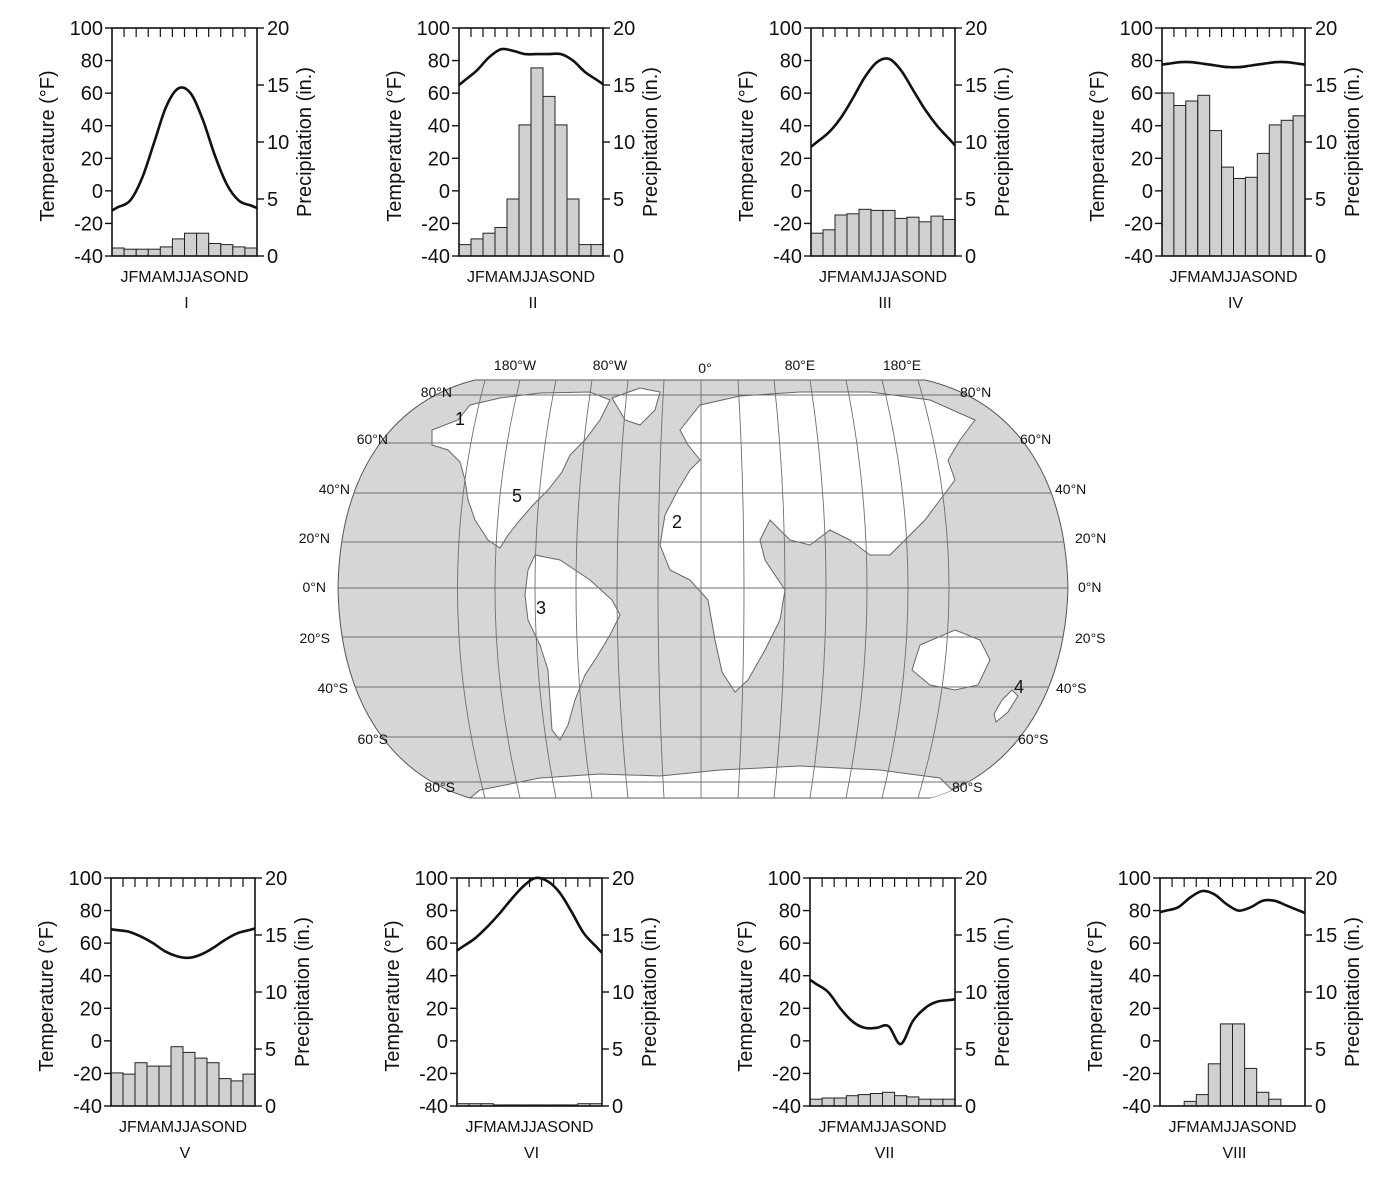  Describe the element at coordinates (315, 587) in the screenshot. I see `lat-label: 0°N` at that location.